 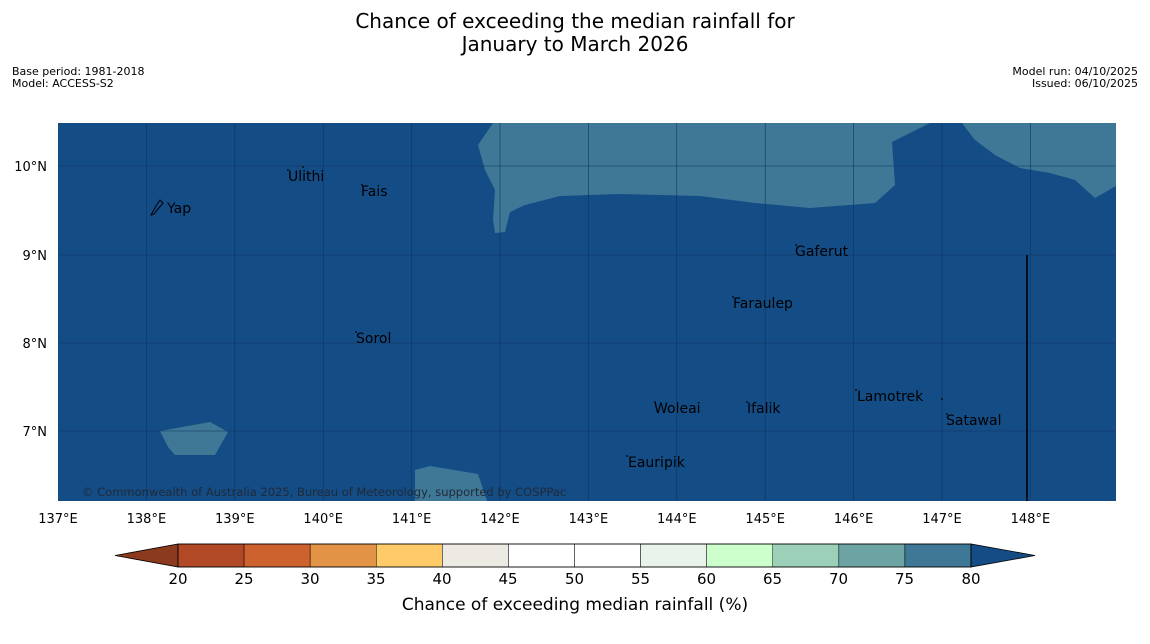 I want to click on lon-tick: 140°E, so click(x=323, y=519).